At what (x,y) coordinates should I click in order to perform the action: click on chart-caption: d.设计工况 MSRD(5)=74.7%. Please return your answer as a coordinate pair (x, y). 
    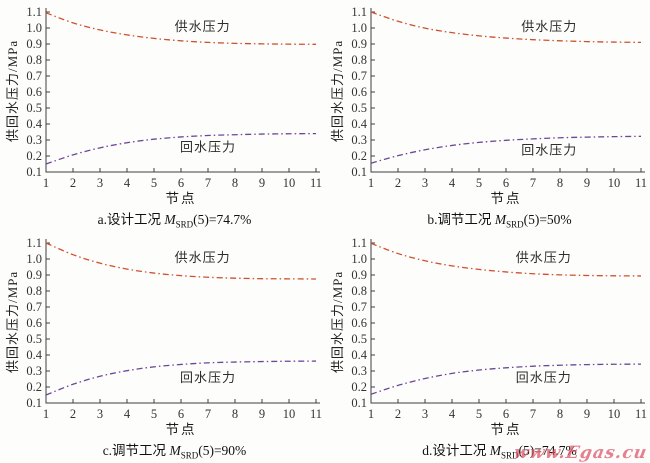
    Looking at the image, I should click on (487, 450).